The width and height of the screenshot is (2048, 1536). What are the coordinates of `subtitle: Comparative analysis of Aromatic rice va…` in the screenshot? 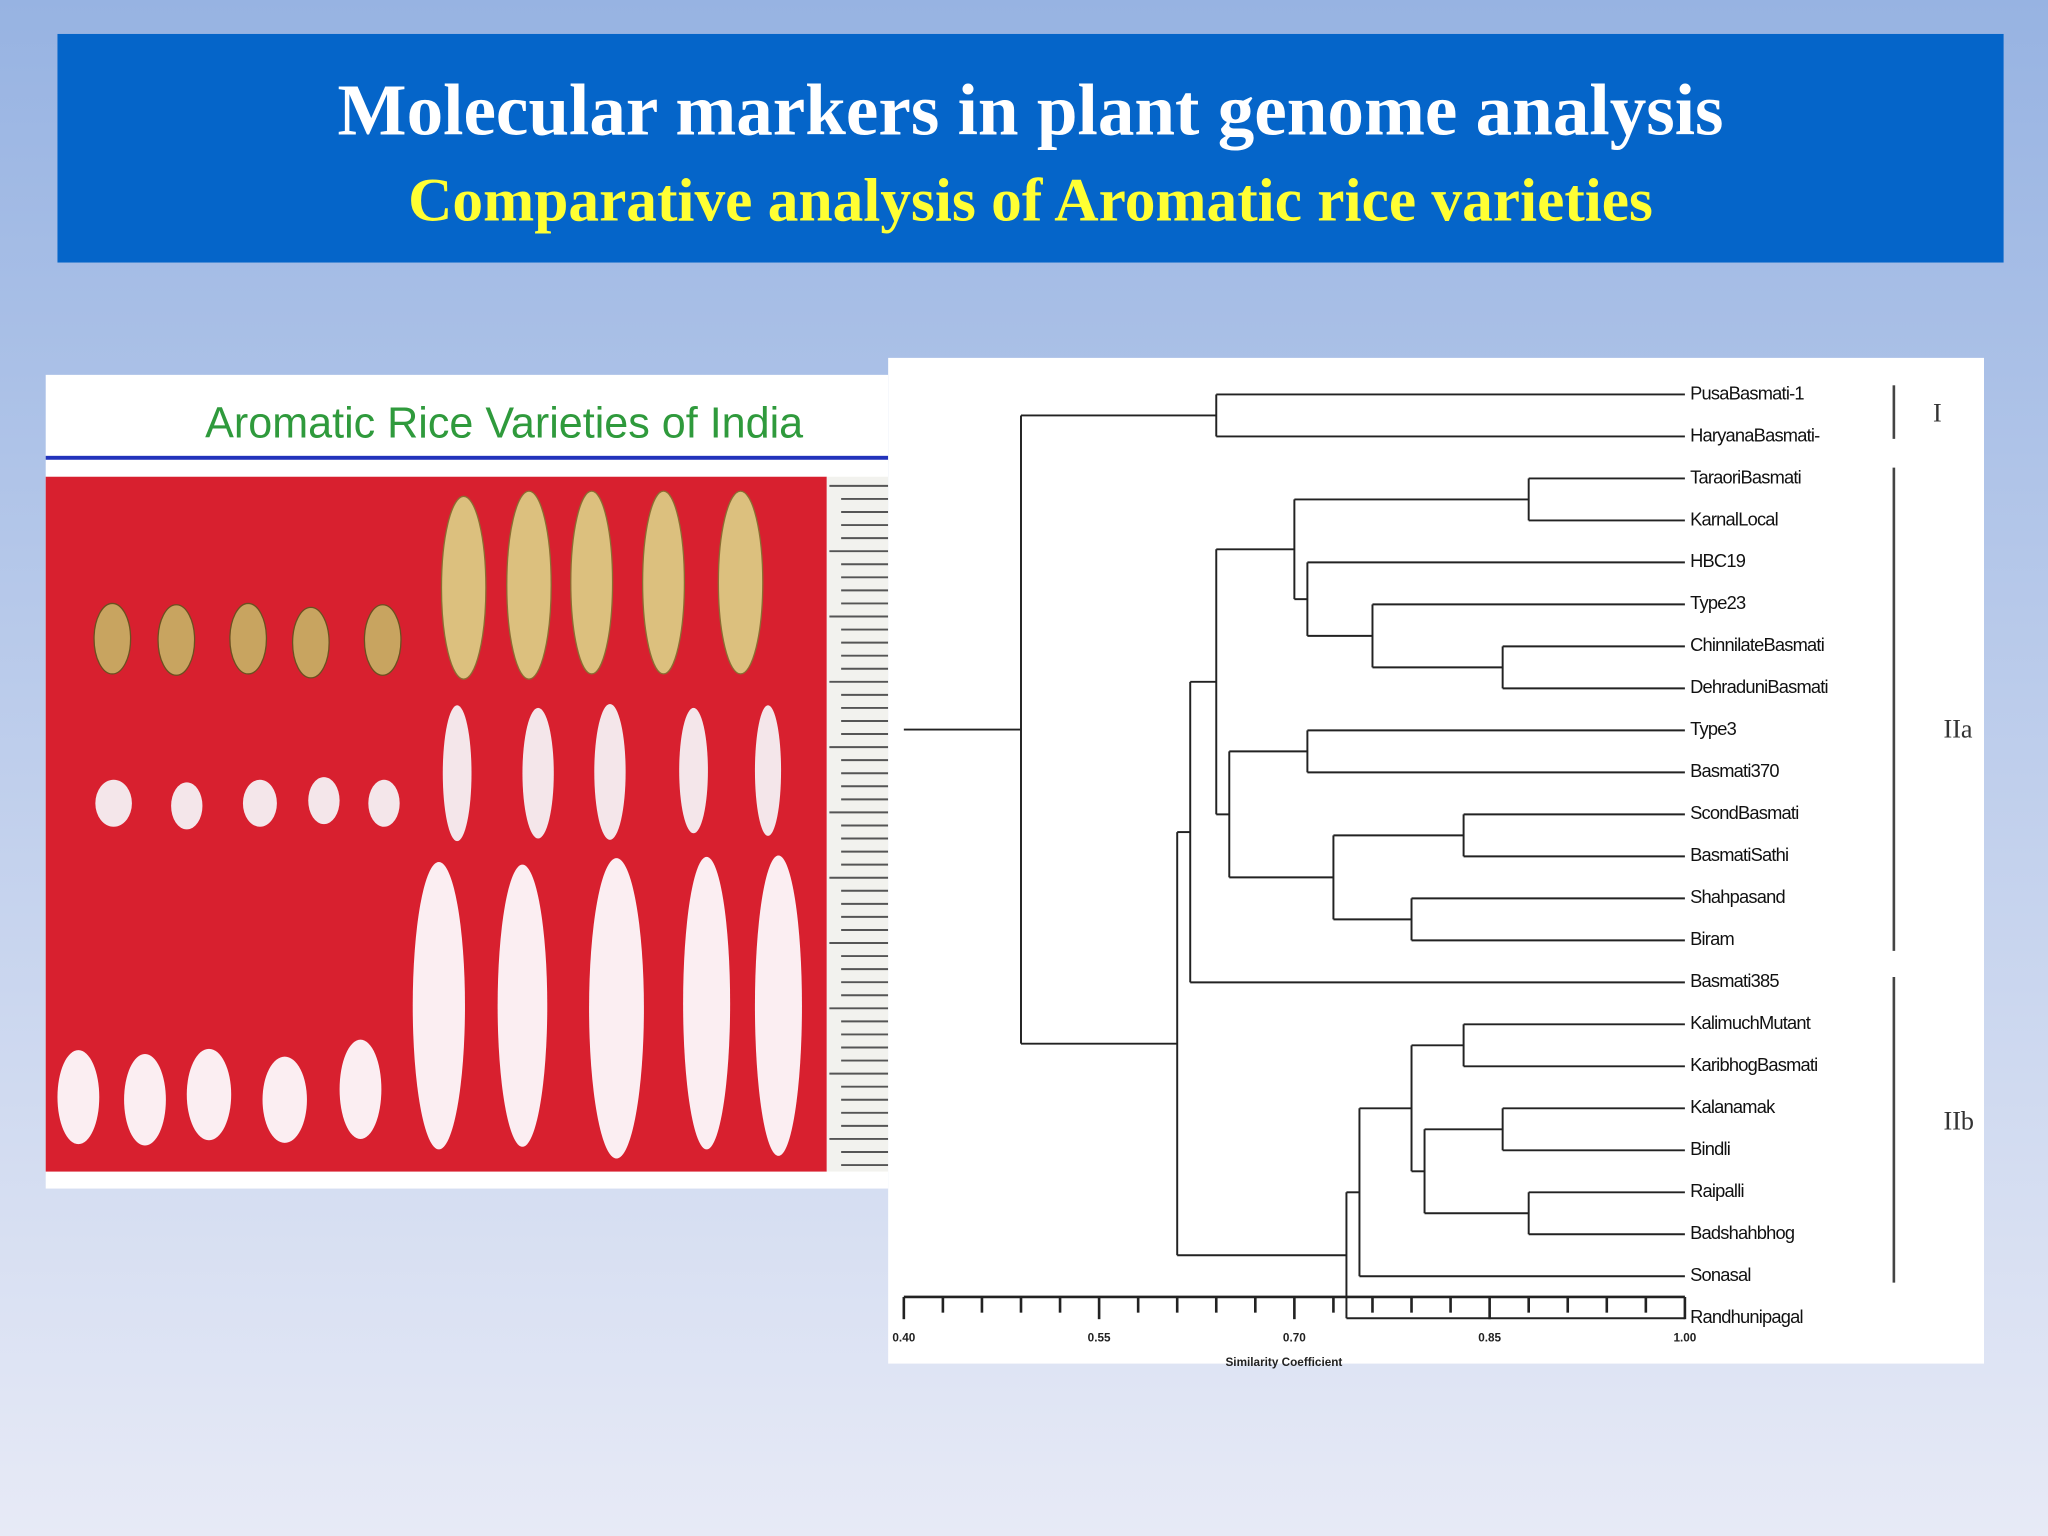 It's located at (1030, 201).